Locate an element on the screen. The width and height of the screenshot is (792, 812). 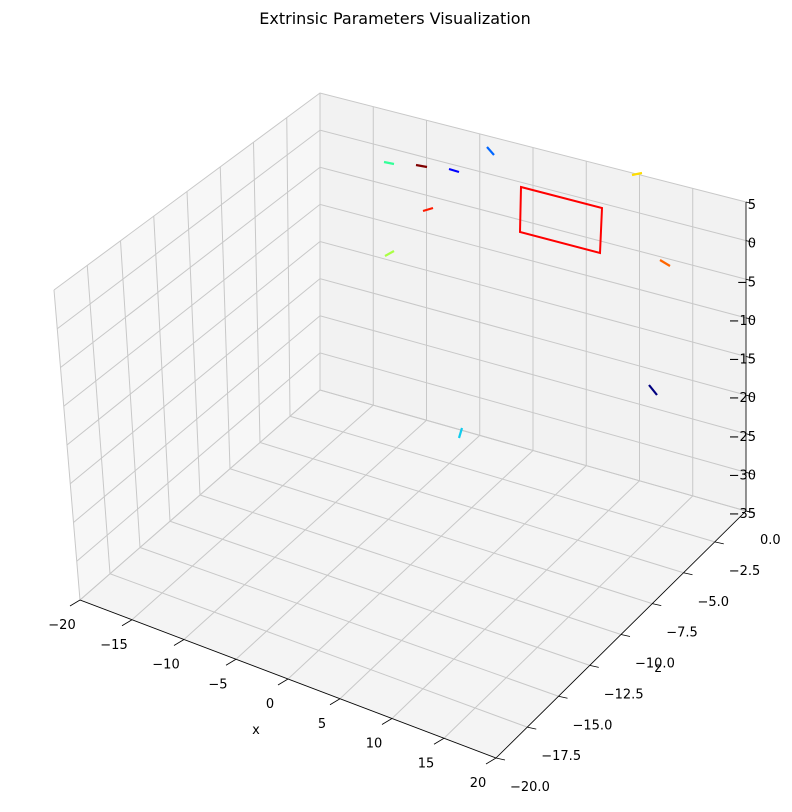
y-tick-label: 0 is located at coordinates (752, 244).